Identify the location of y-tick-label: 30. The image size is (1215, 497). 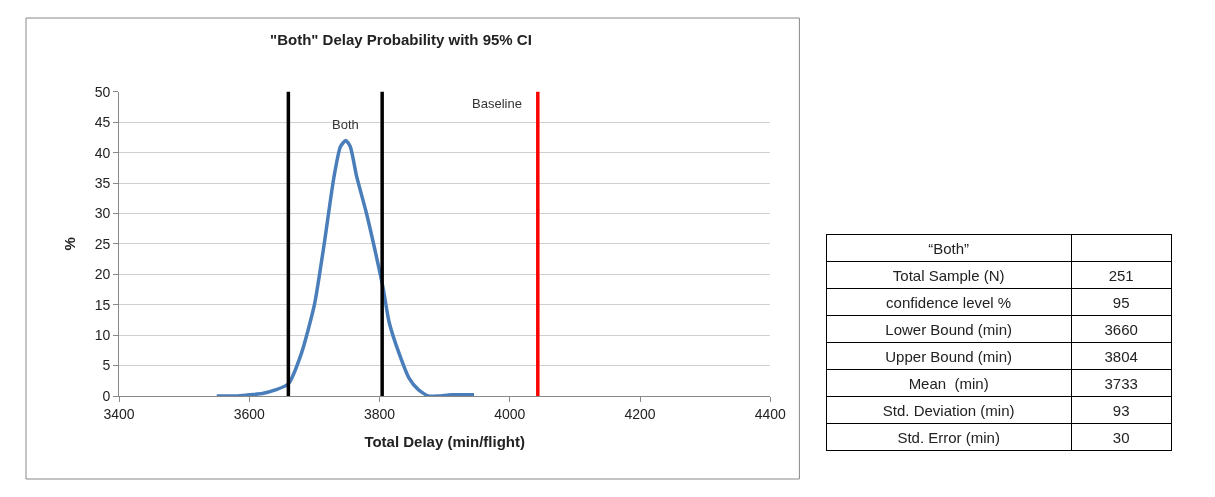
(102, 213).